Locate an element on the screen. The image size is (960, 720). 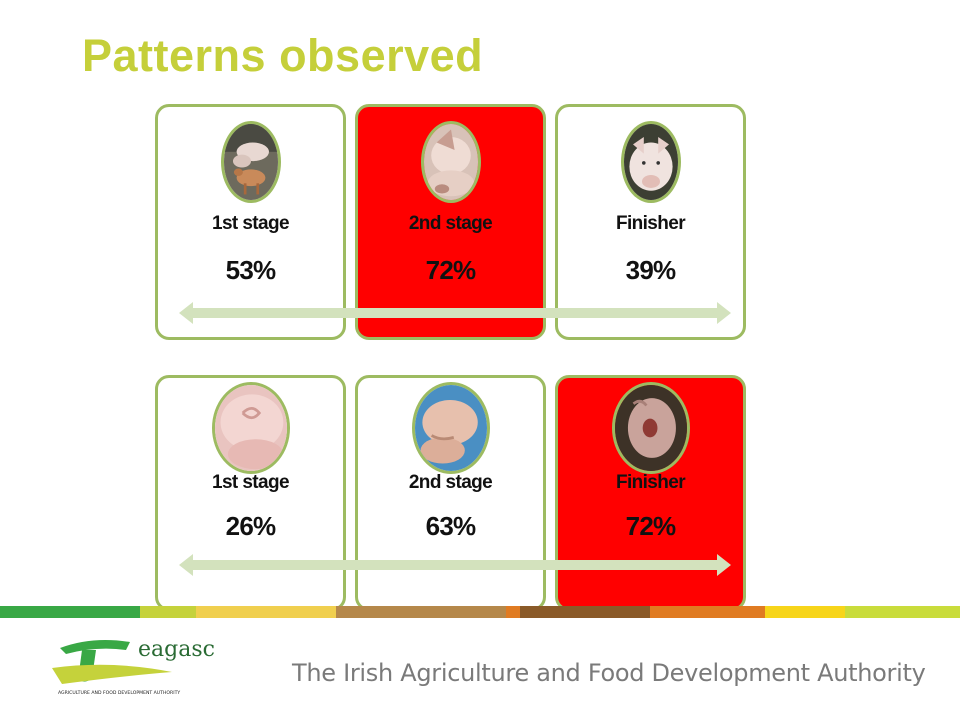
stage-percent: 53% is located at coordinates (250, 270).